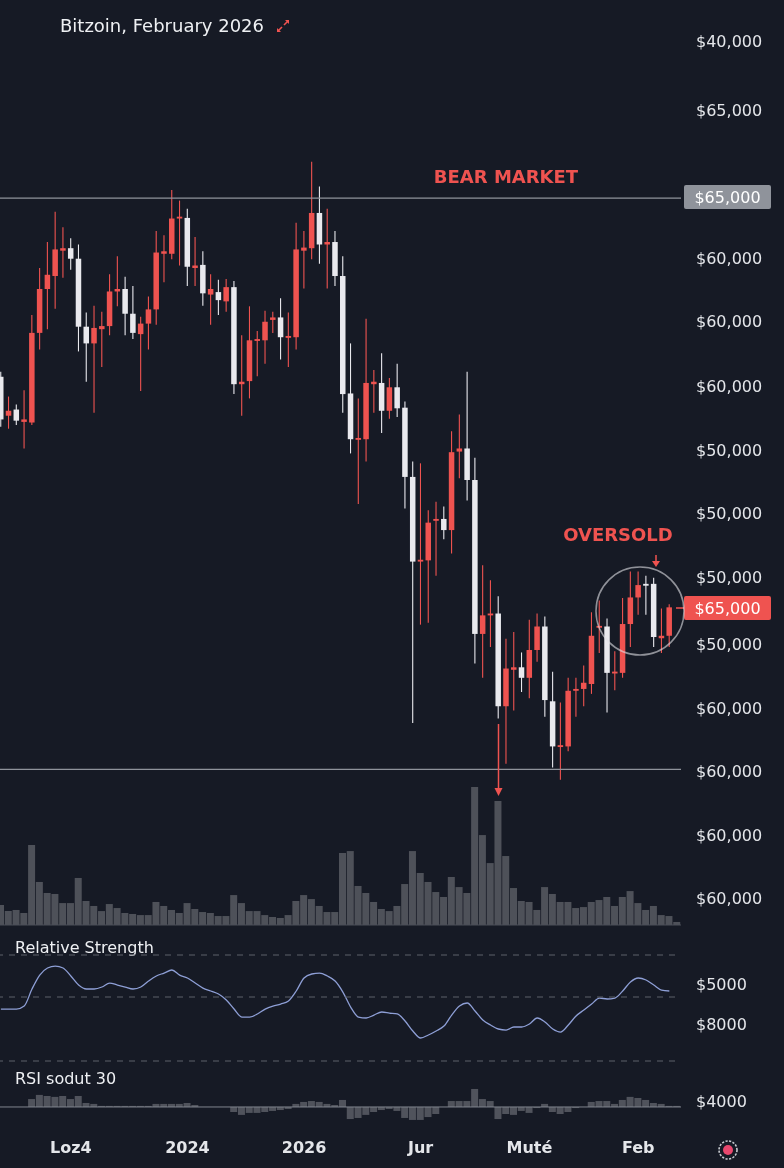 This screenshot has width=784, height=1168. I want to click on x-tick-label: 2026, so click(304, 1148).